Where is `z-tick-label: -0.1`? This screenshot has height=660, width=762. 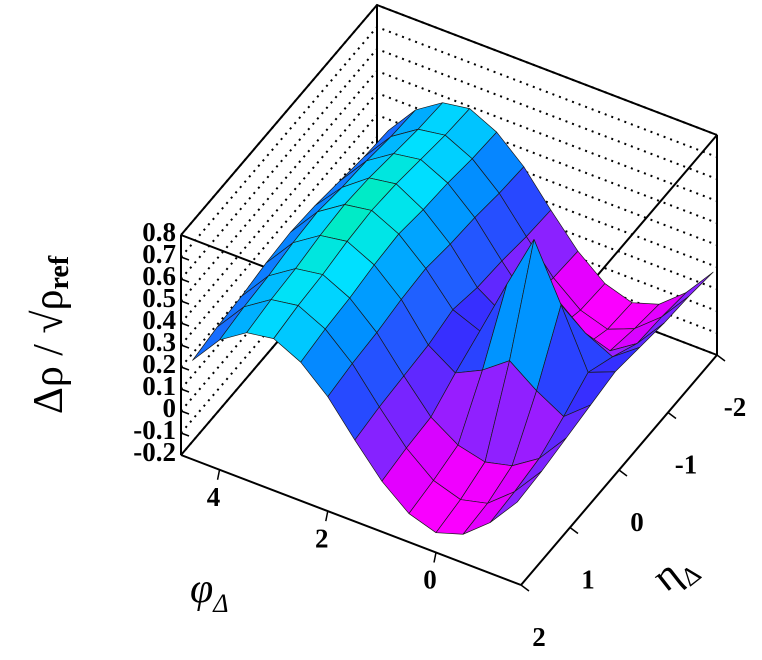
z-tick-label: -0.1 is located at coordinates (154, 430).